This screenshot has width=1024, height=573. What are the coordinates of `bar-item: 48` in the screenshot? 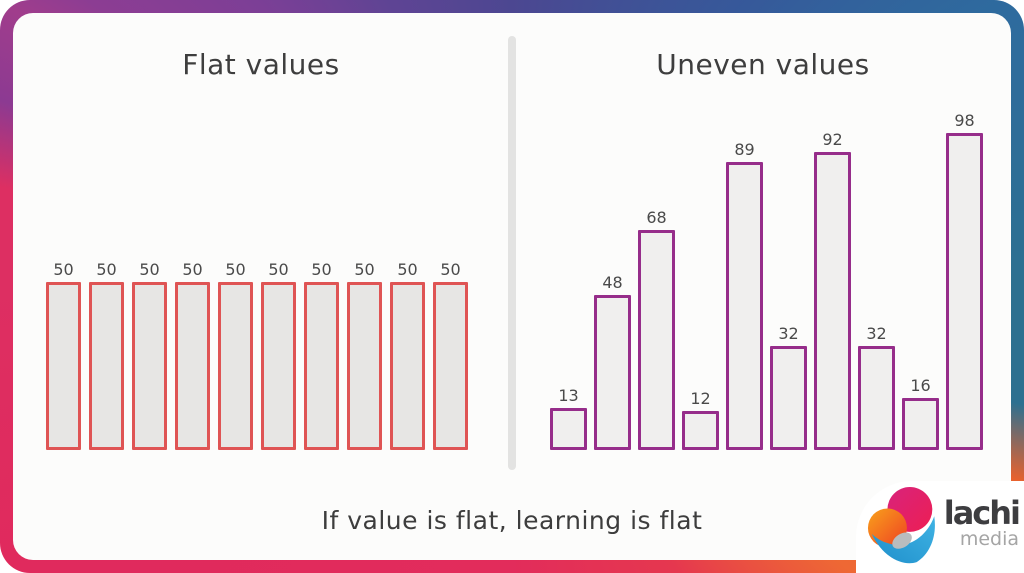 It's located at (612, 361).